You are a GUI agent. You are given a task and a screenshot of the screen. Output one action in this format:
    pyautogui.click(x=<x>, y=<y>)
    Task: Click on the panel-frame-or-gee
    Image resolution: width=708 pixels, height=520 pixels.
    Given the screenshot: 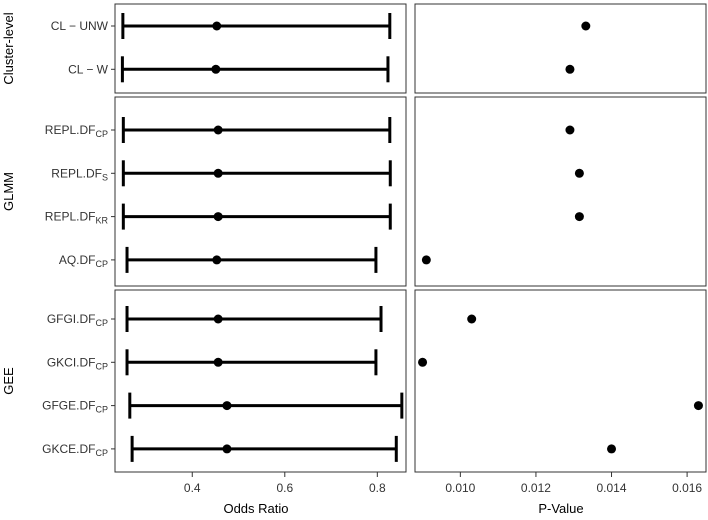 What is the action you would take?
    pyautogui.click(x=260, y=381)
    